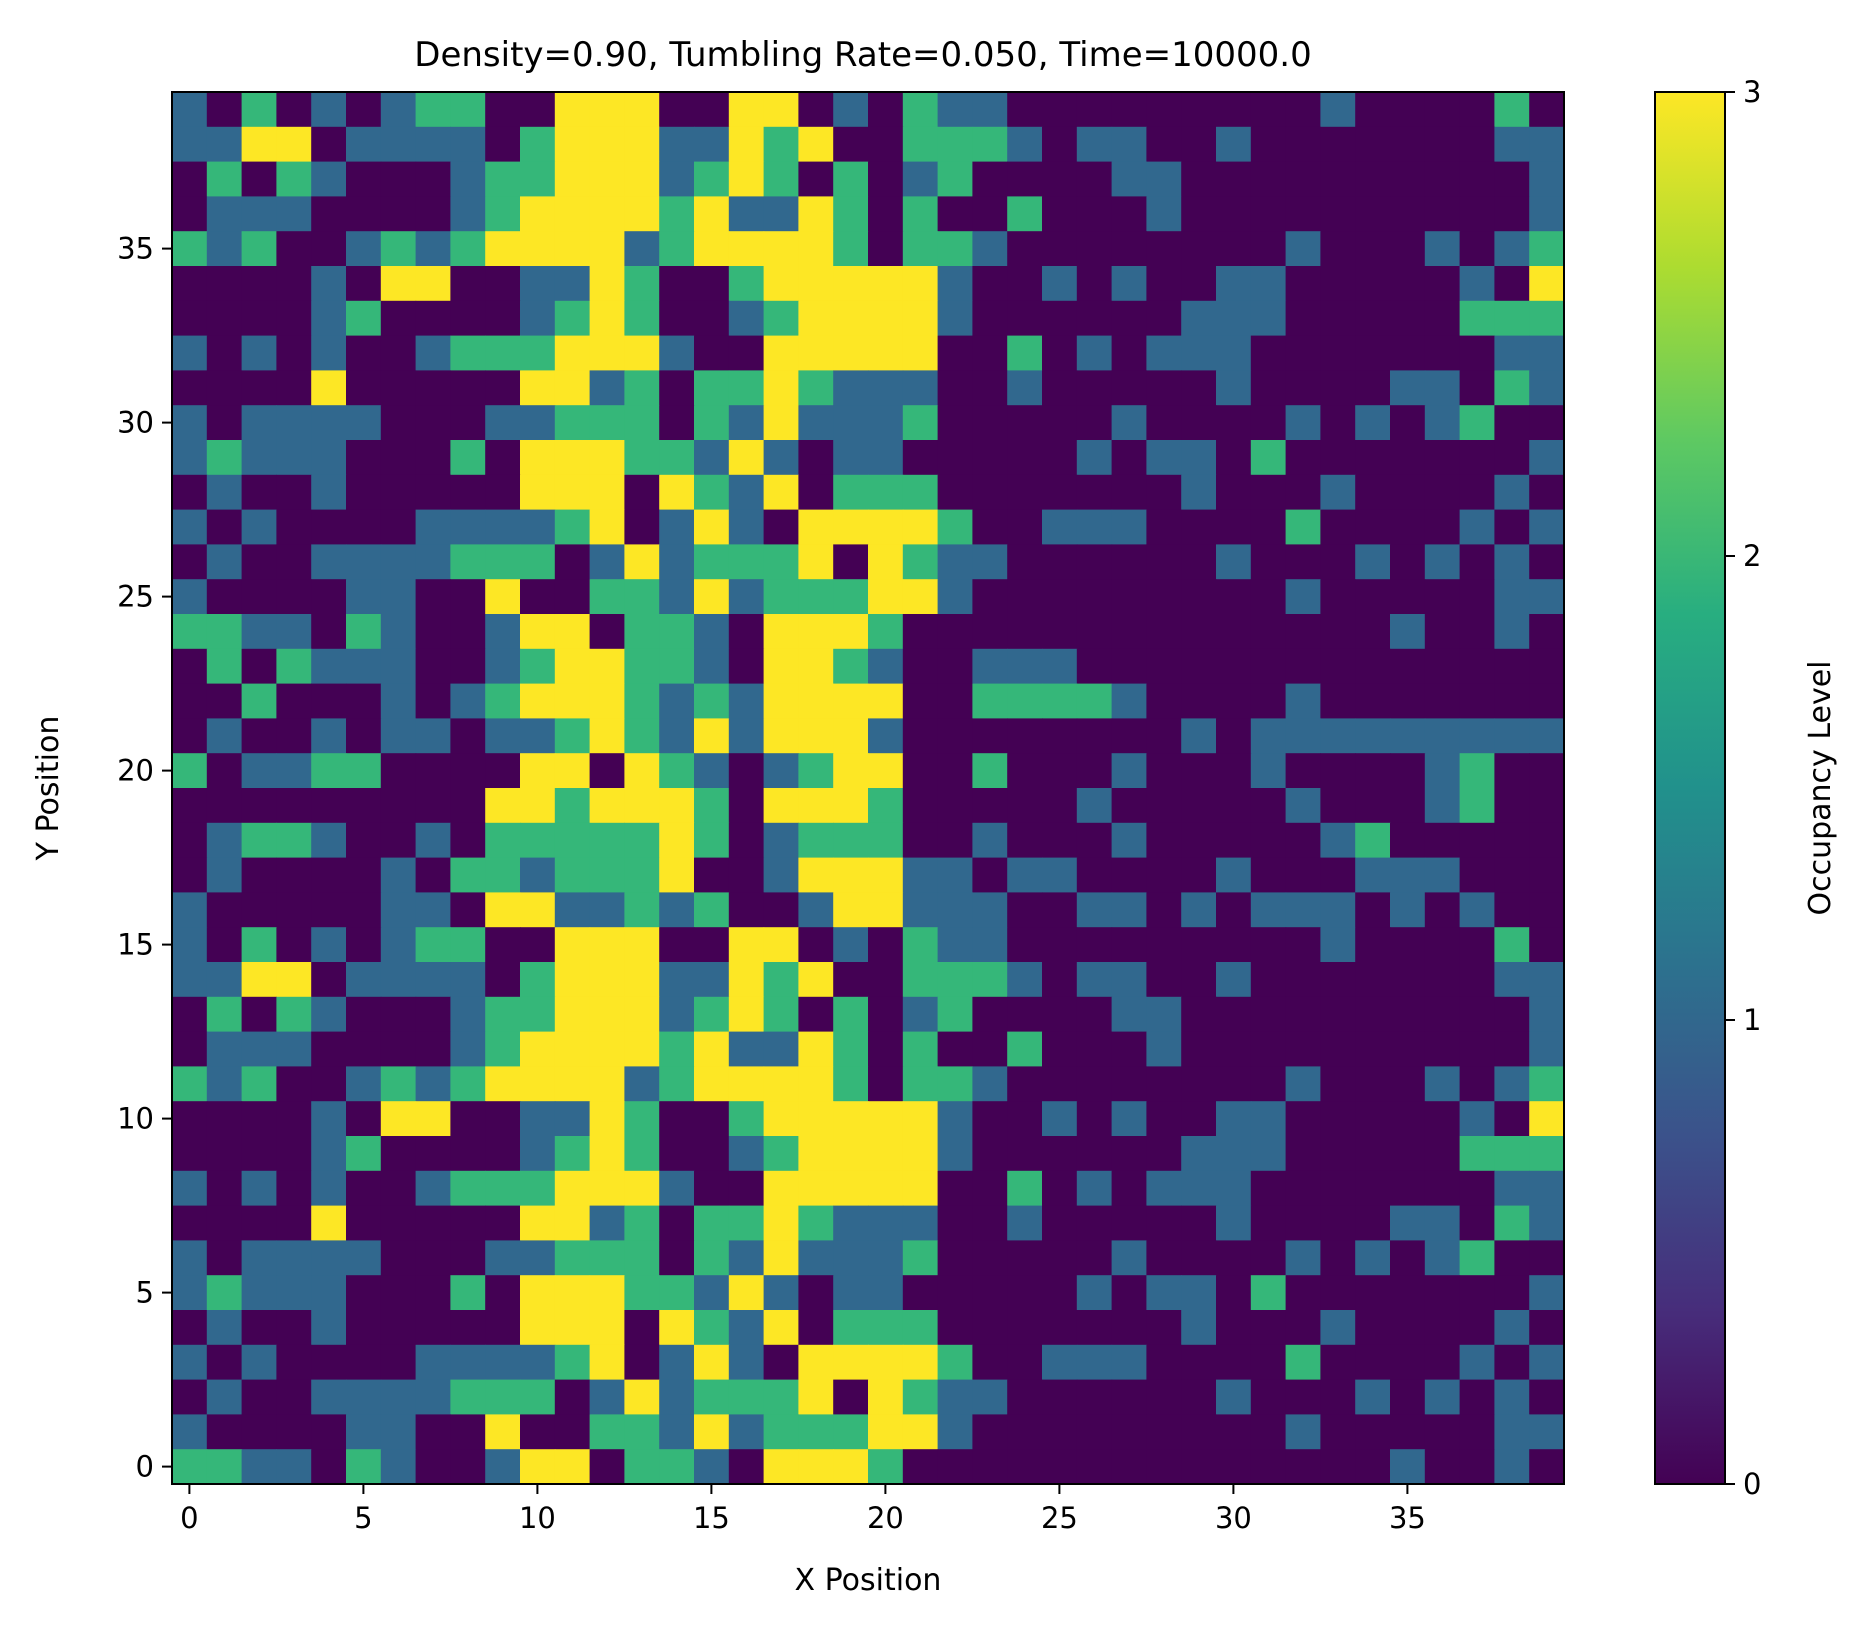 The height and width of the screenshot is (1638, 1863). What do you see at coordinates (1752, 1020) in the screenshot?
I see `colorbar-tick-label: 1` at bounding box center [1752, 1020].